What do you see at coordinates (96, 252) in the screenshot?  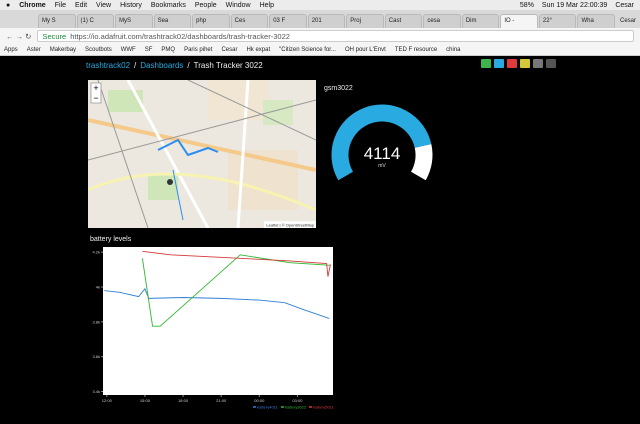 I see `y-tick-label: 4.2k` at bounding box center [96, 252].